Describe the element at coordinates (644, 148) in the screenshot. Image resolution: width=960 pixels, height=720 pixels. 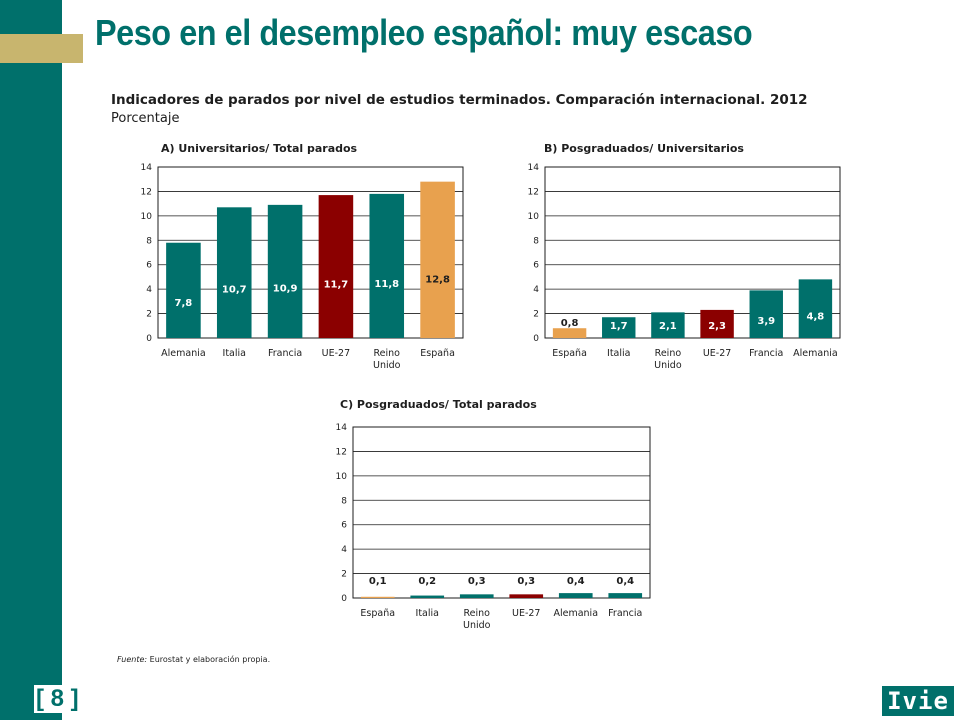
I see `chart-title: B) Posgraduados/ Universitarios` at that location.